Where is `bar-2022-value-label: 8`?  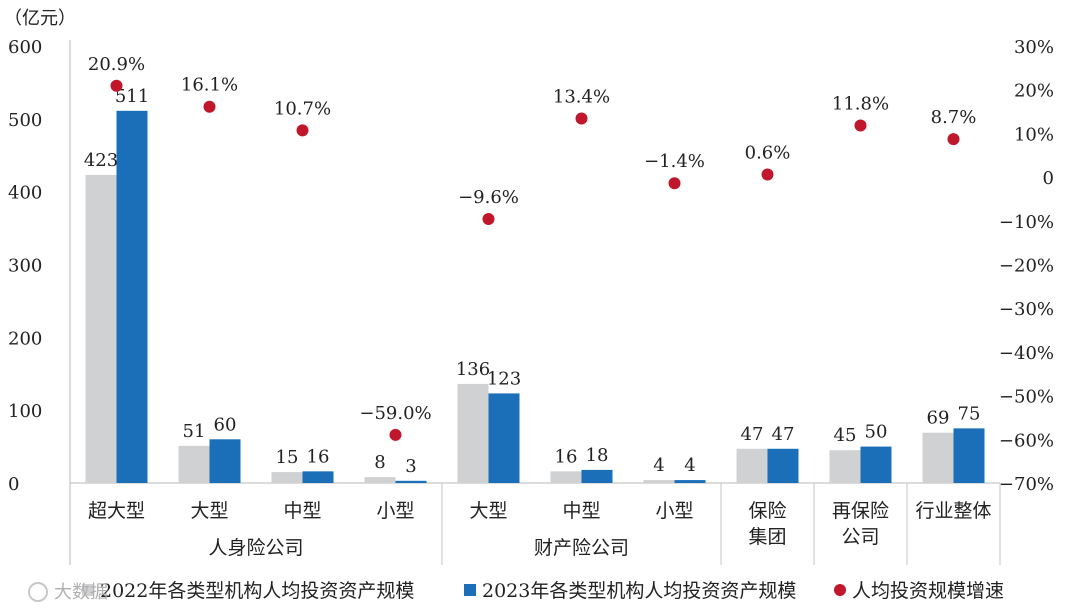
bar-2022-value-label: 8 is located at coordinates (379, 462).